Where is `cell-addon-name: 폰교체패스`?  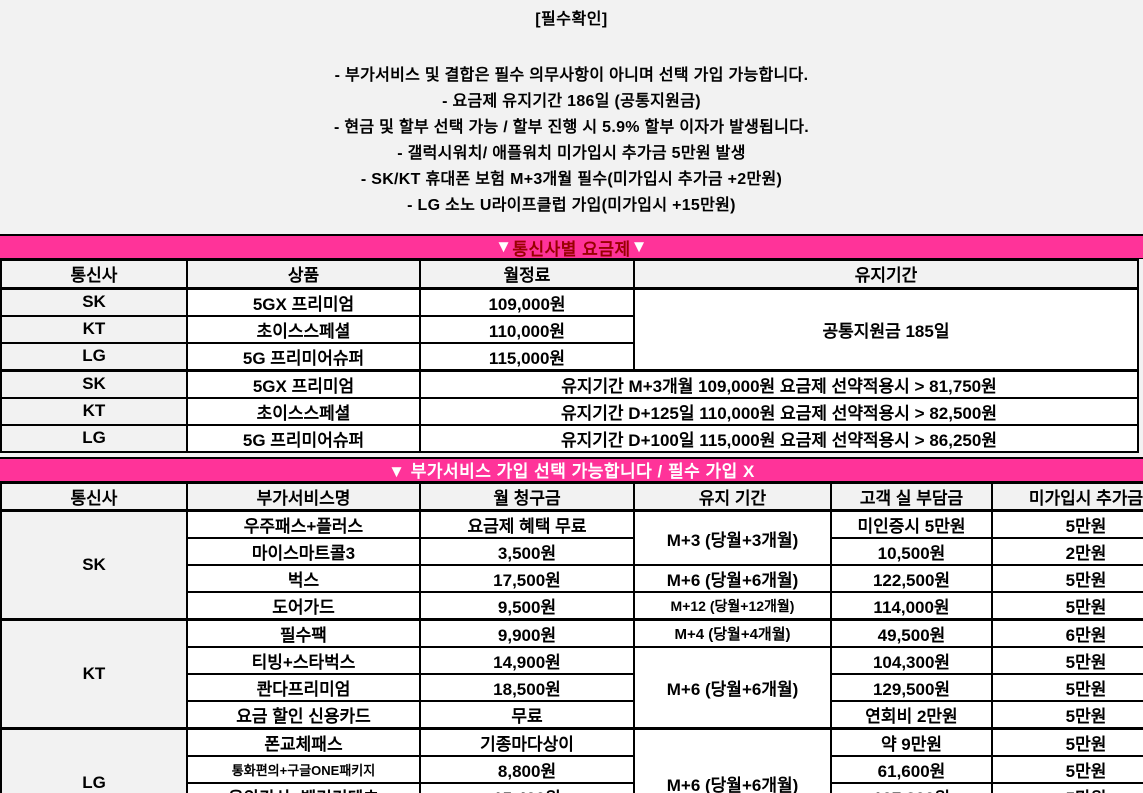 cell-addon-name: 폰교체패스 is located at coordinates (303, 742).